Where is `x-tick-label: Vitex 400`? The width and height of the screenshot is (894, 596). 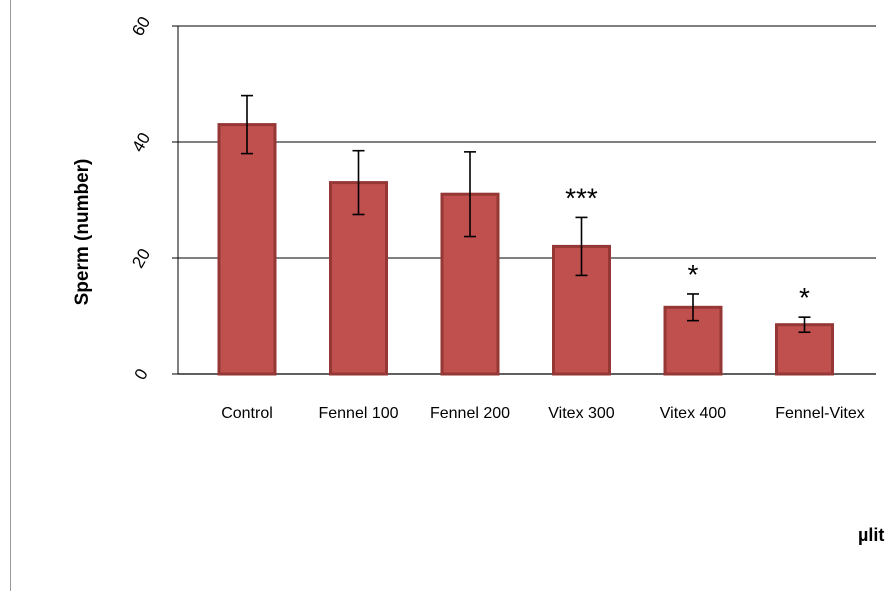
x-tick-label: Vitex 400 is located at coordinates (693, 413).